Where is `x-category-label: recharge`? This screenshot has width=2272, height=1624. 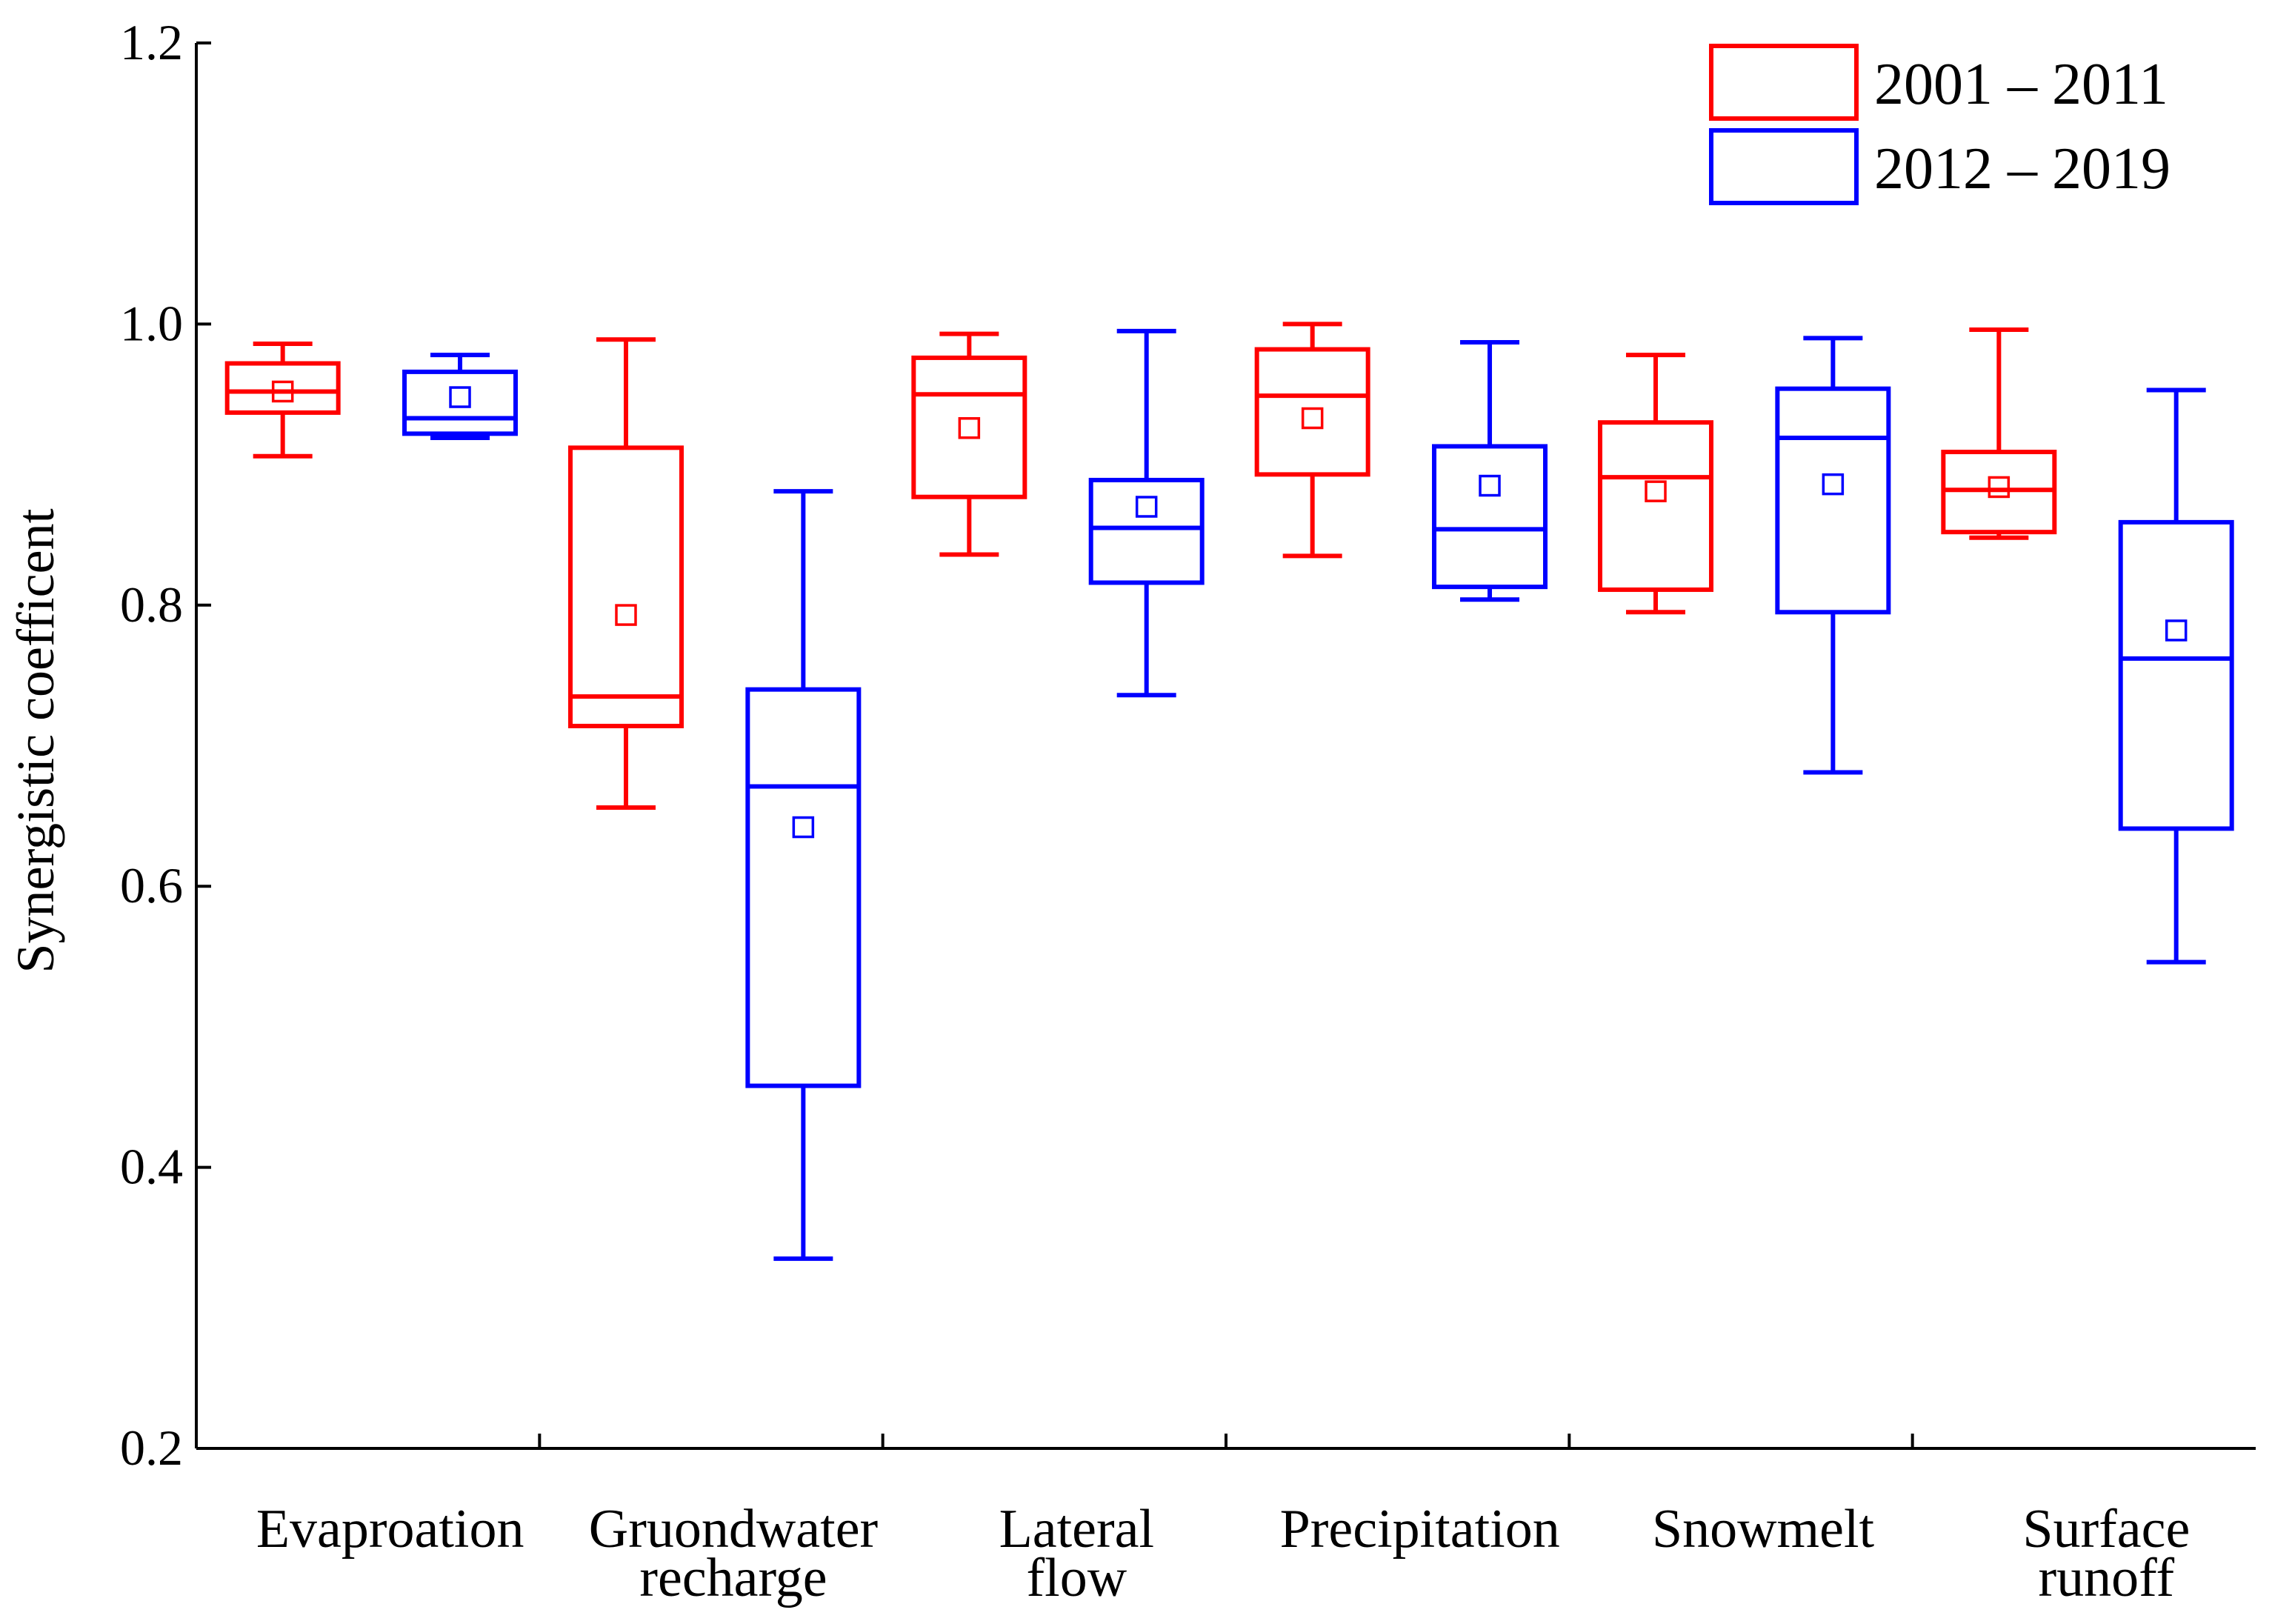 x-category-label: recharge is located at coordinates (733, 1578).